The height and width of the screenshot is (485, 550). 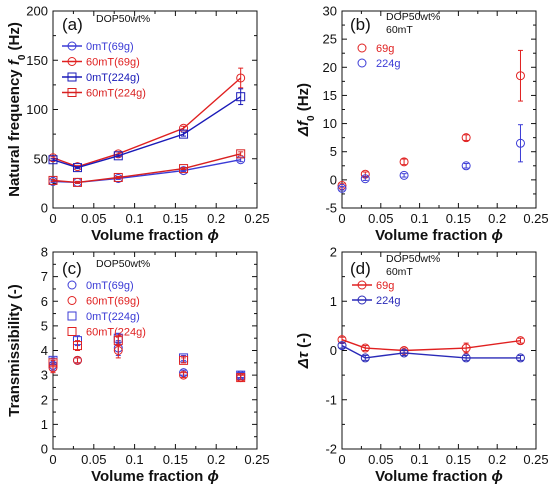 What do you see at coordinates (360, 24) in the screenshot?
I see `panel-tag: (b)` at bounding box center [360, 24].